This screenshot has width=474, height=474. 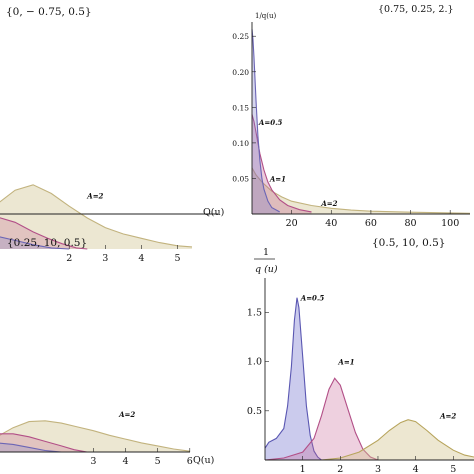 What do you see at coordinates (254, 362) in the screenshot?
I see `y-tick-label: 1.0` at bounding box center [254, 362].